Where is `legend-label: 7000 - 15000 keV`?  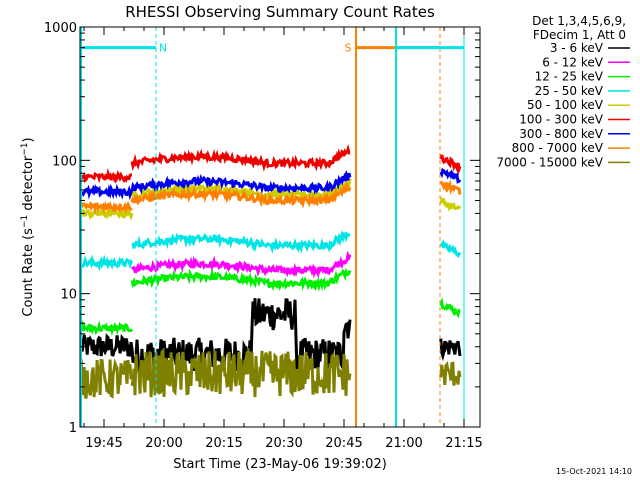 legend-label: 7000 - 15000 keV is located at coordinates (549, 162).